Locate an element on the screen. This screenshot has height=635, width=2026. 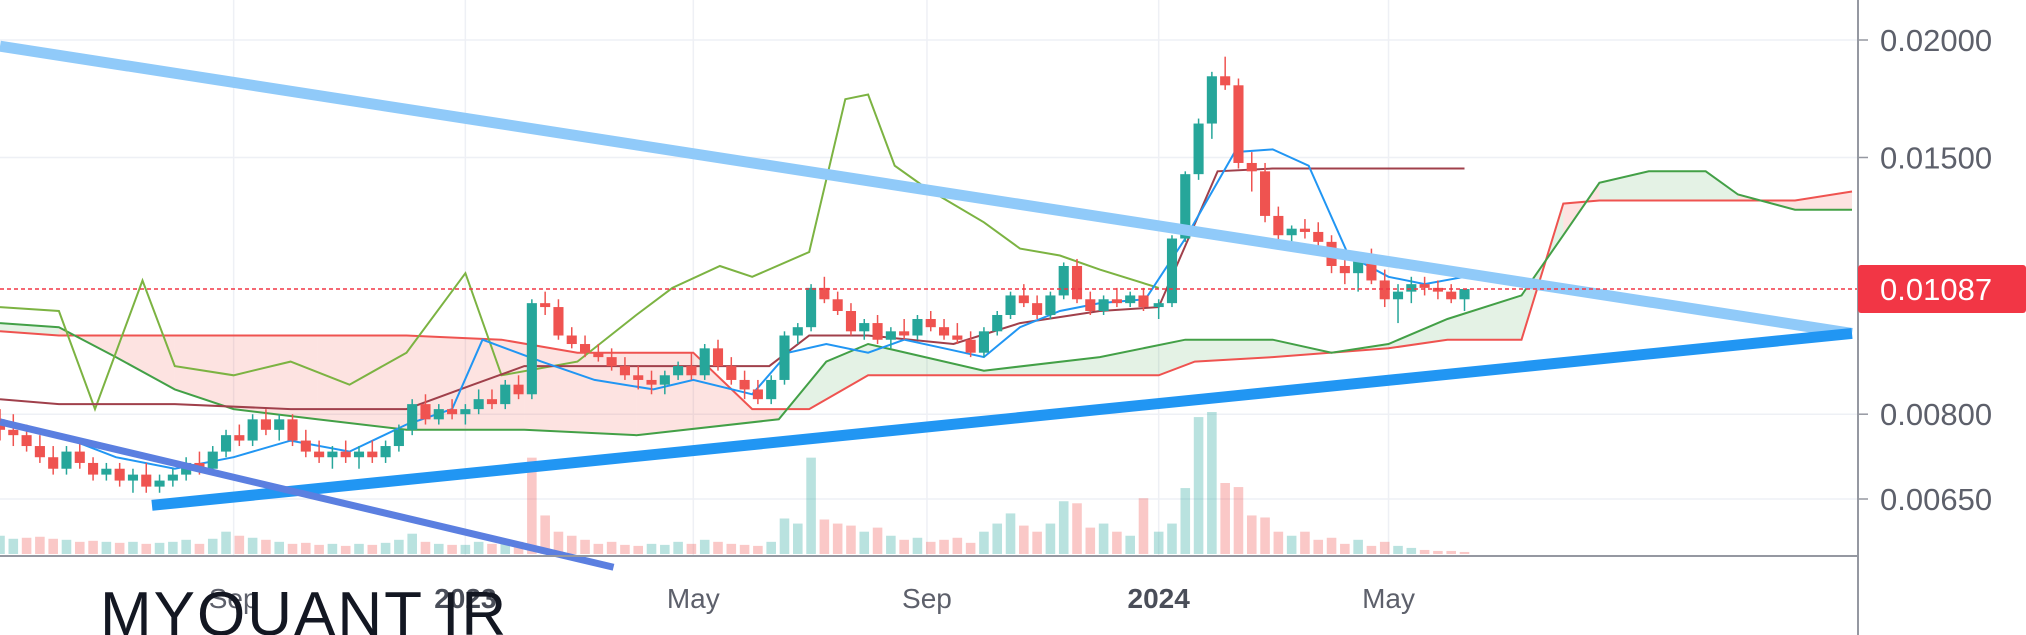
price-scale-panel is located at coordinates (1942, 317).